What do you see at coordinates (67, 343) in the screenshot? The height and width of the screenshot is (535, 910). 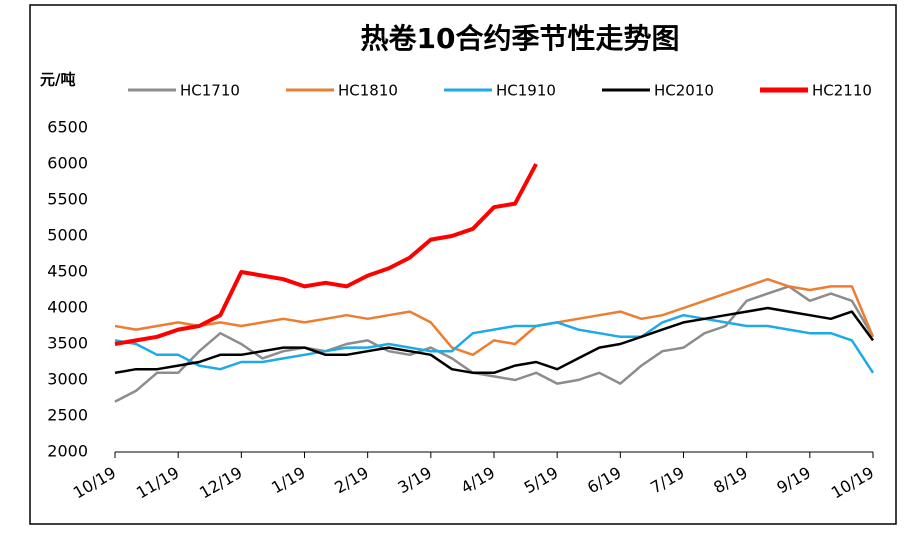 I see `y-tick-label: 3500` at bounding box center [67, 343].